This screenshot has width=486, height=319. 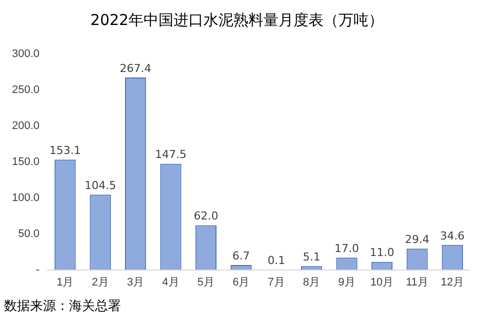 I want to click on data-label: 11.0, so click(x=382, y=253).